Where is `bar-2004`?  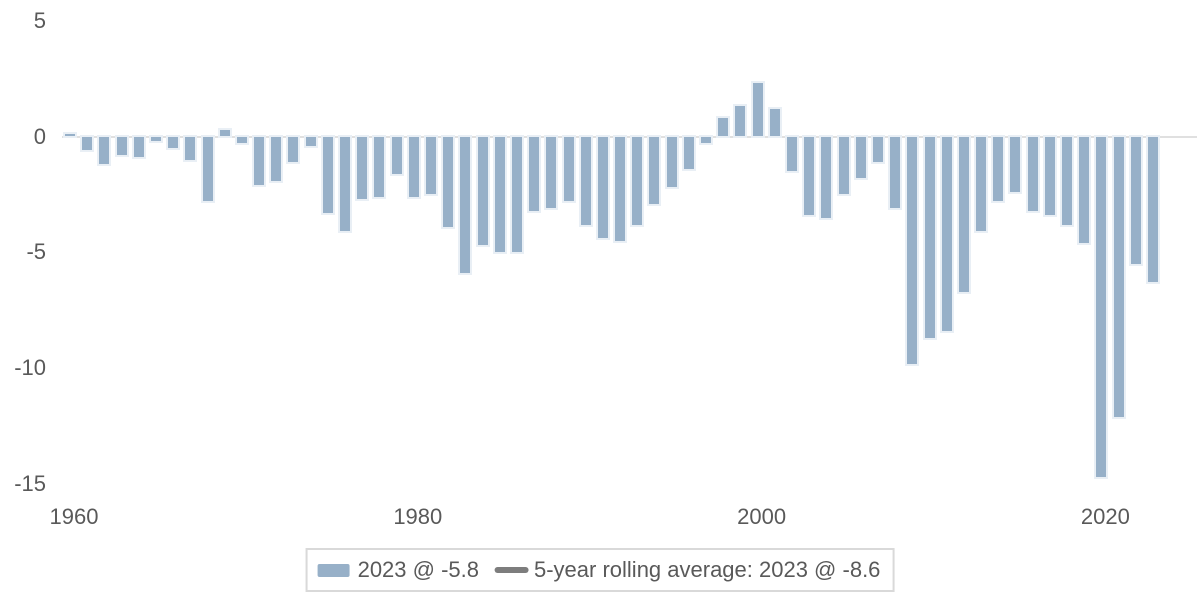 bar-2004 is located at coordinates (826, 177).